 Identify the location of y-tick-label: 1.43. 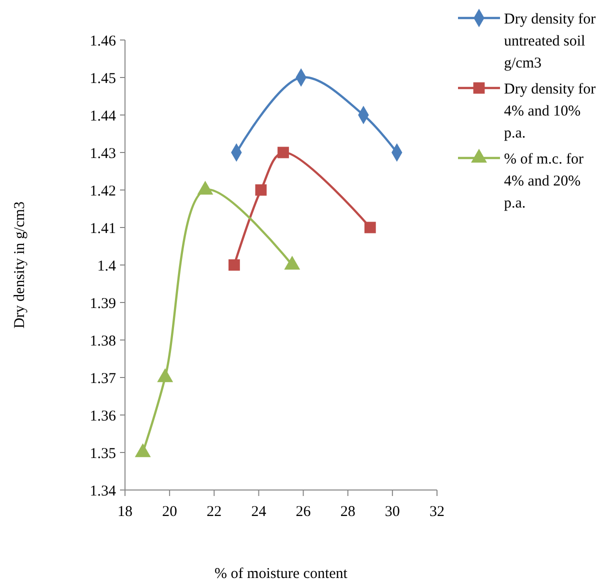
(103, 154).